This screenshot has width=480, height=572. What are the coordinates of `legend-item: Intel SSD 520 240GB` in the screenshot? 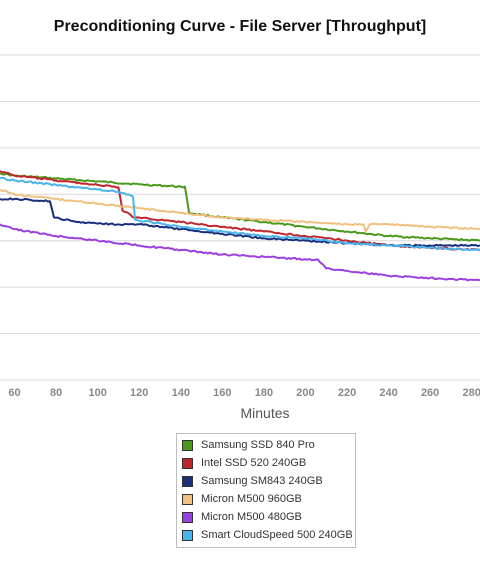 It's located at (266, 463).